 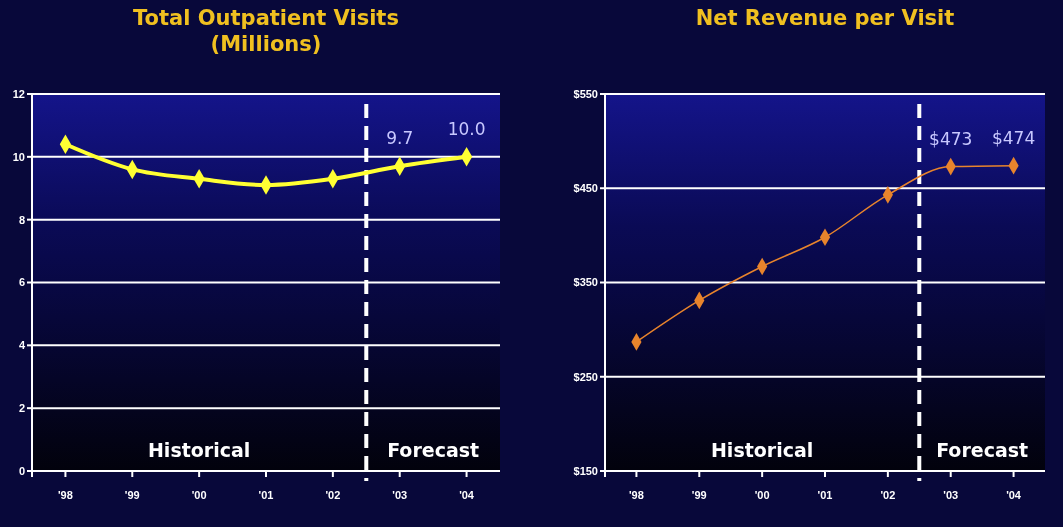 I want to click on y-tick-label: $550, so click(x=585, y=93).